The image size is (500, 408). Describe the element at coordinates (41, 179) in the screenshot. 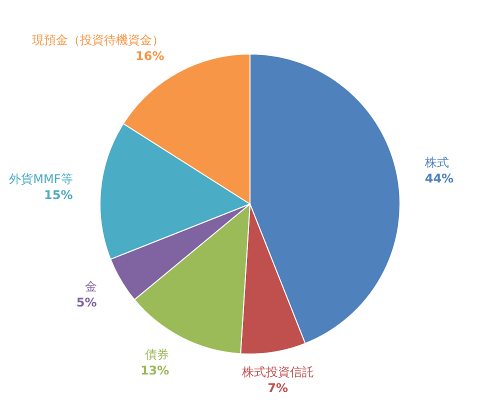

I see `slice-label: 外貨MMF等` at that location.